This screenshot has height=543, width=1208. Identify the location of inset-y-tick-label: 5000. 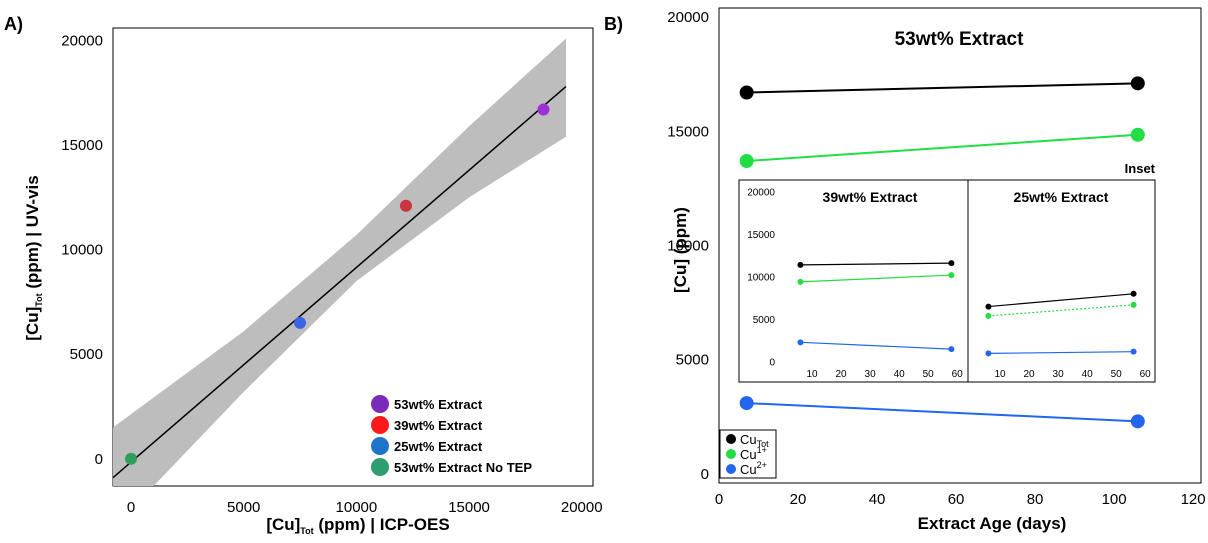
(764, 320).